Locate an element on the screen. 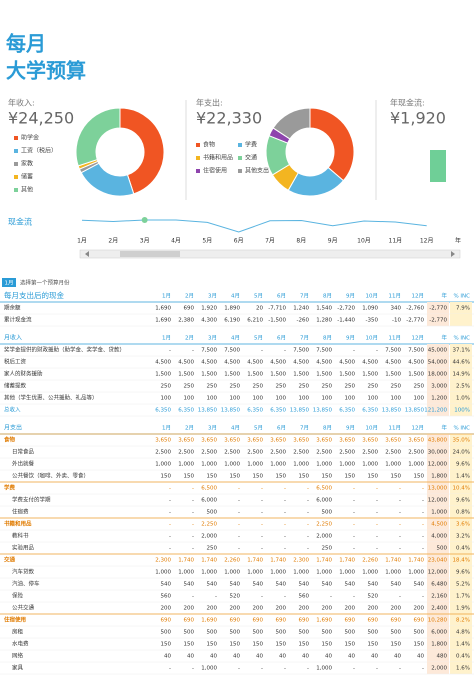 Image resolution: width=474 pixels, height=697 pixels. cell: 121,200 is located at coordinates (435, 411).